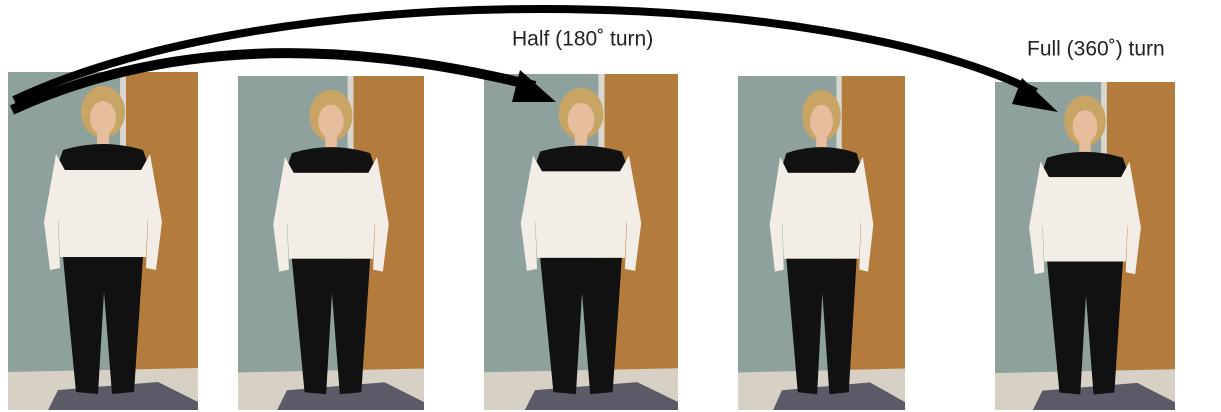 Image resolution: width=1221 pixels, height=412 pixels. I want to click on photo-back, so click(581, 242).